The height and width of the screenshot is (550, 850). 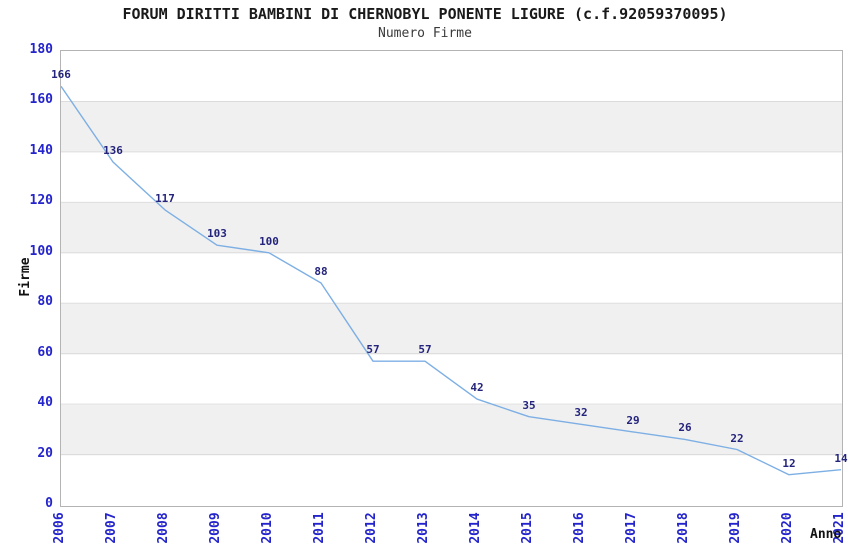 What do you see at coordinates (425, 33) in the screenshot?
I see `chart-subtitle: Numero Firme` at bounding box center [425, 33].